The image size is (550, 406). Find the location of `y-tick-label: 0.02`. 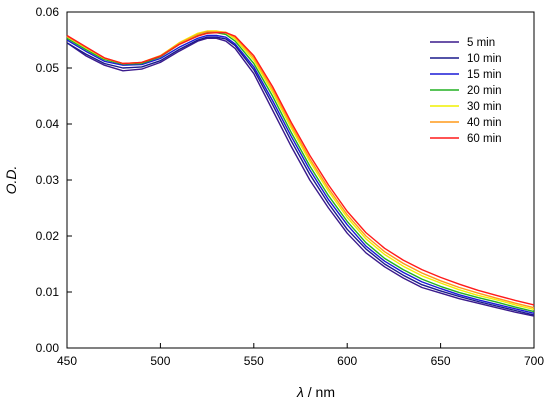

y-tick-label: 0.02 is located at coordinates (48, 236).